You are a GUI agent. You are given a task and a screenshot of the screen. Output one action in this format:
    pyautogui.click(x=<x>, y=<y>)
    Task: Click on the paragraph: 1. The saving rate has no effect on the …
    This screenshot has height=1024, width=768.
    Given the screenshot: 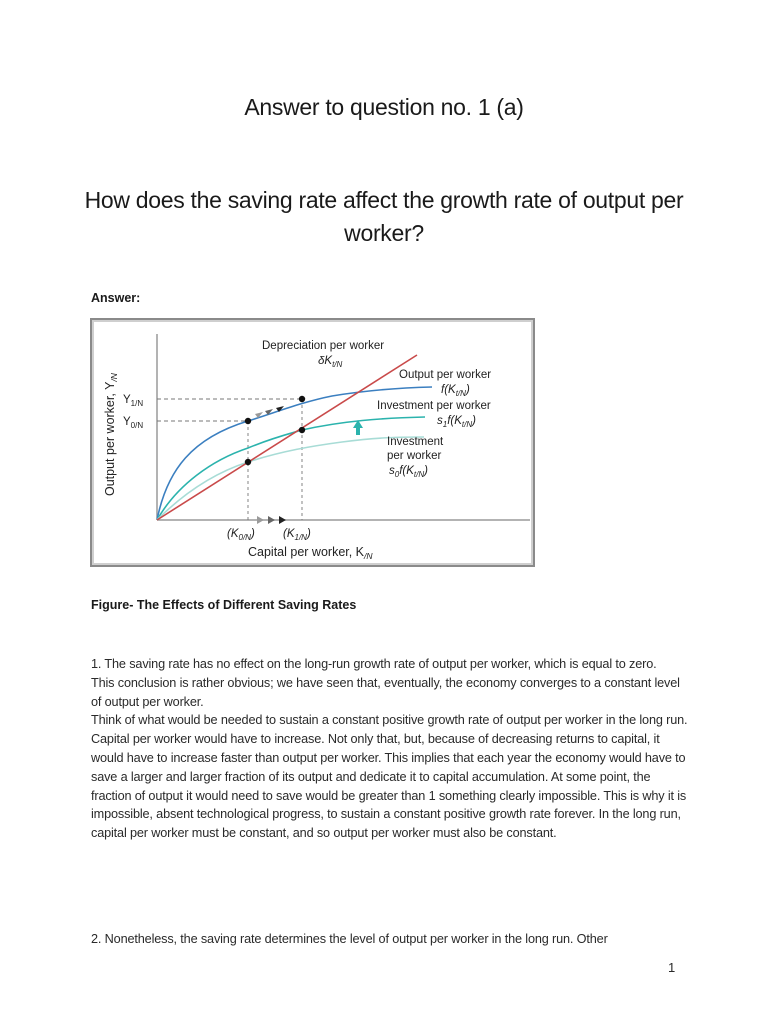 What is the action you would take?
    pyautogui.click(x=374, y=664)
    